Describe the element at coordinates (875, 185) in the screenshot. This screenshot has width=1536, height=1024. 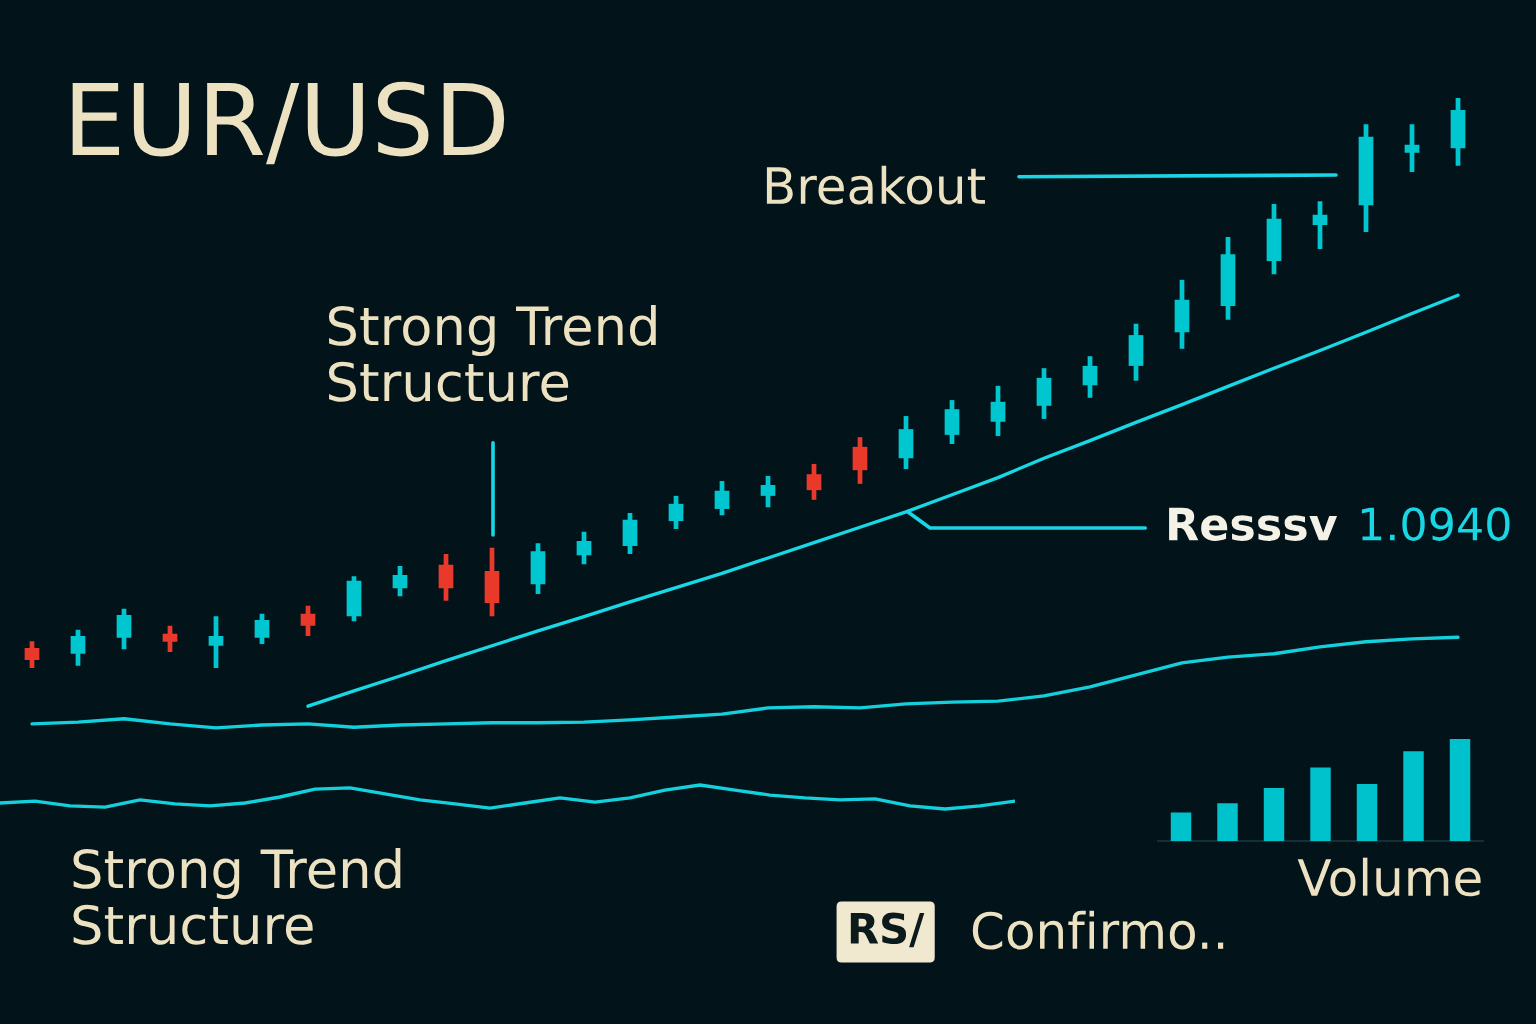
I see `annotation: Breakout` at that location.